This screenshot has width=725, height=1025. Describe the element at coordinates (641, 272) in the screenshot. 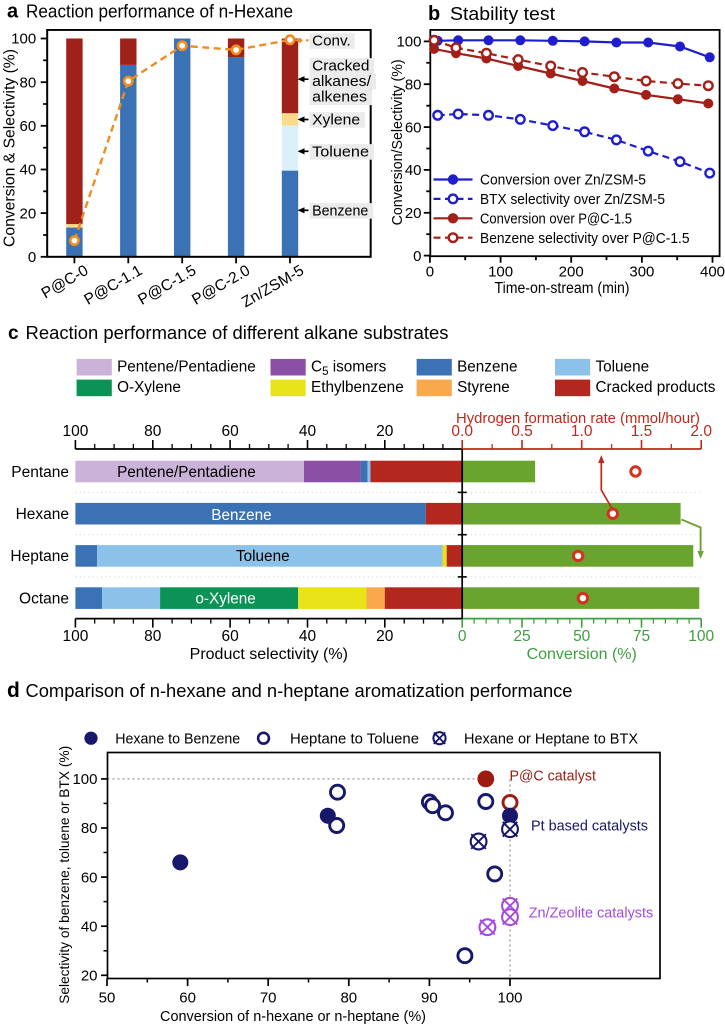

I see `svg-text: 300` at that location.